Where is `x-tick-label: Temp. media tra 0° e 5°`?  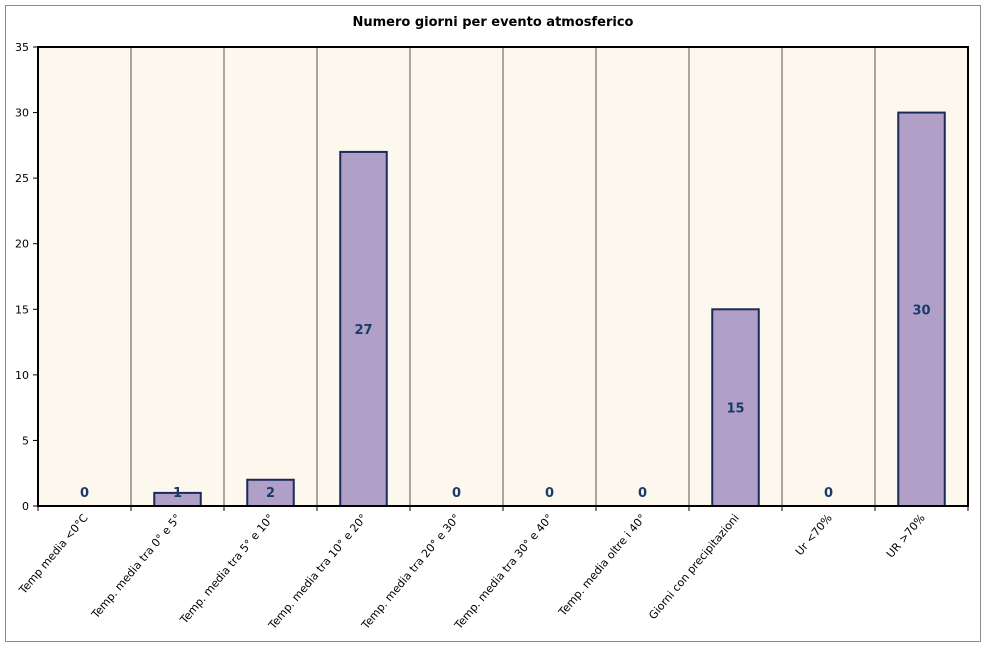 x-tick-label: Temp. media tra 0° e 5° is located at coordinates (135, 567).